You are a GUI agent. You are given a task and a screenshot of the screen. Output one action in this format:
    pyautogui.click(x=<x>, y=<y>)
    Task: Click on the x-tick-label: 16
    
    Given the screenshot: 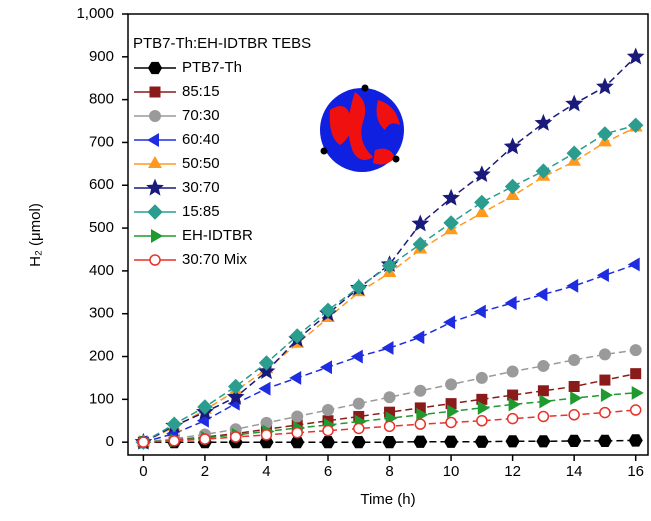 What is the action you would take?
    pyautogui.click(x=635, y=471)
    